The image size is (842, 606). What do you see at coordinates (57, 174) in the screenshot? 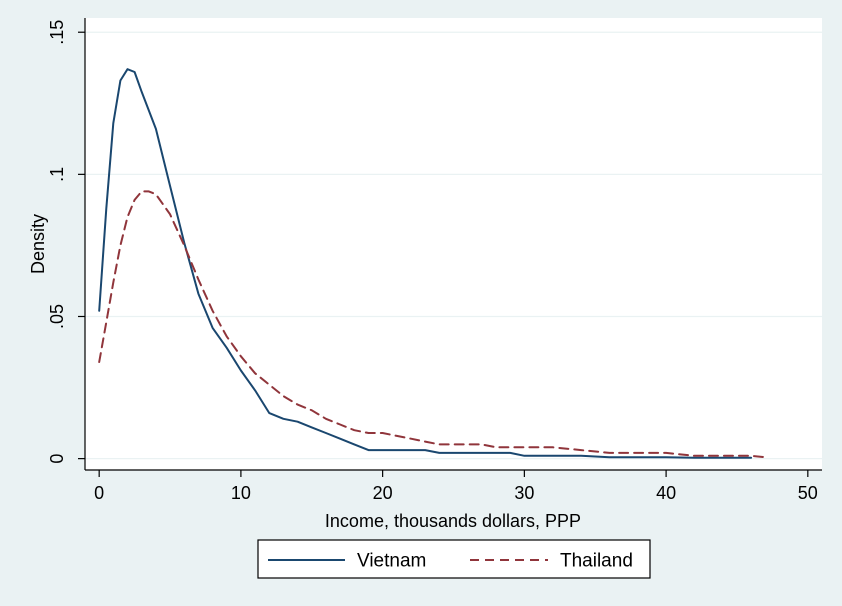
I see `y-tick-label: .1` at bounding box center [57, 174].